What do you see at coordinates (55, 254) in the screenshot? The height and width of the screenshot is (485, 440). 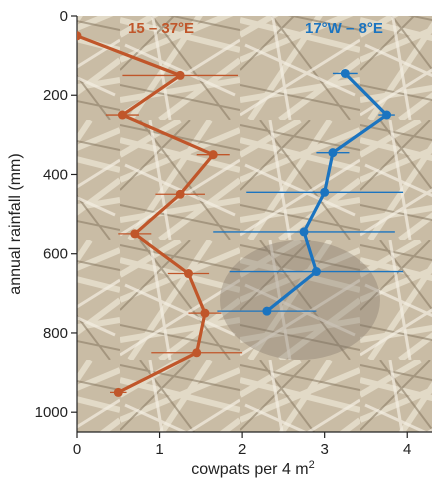 I see `y-tick-label: 600` at bounding box center [55, 254].